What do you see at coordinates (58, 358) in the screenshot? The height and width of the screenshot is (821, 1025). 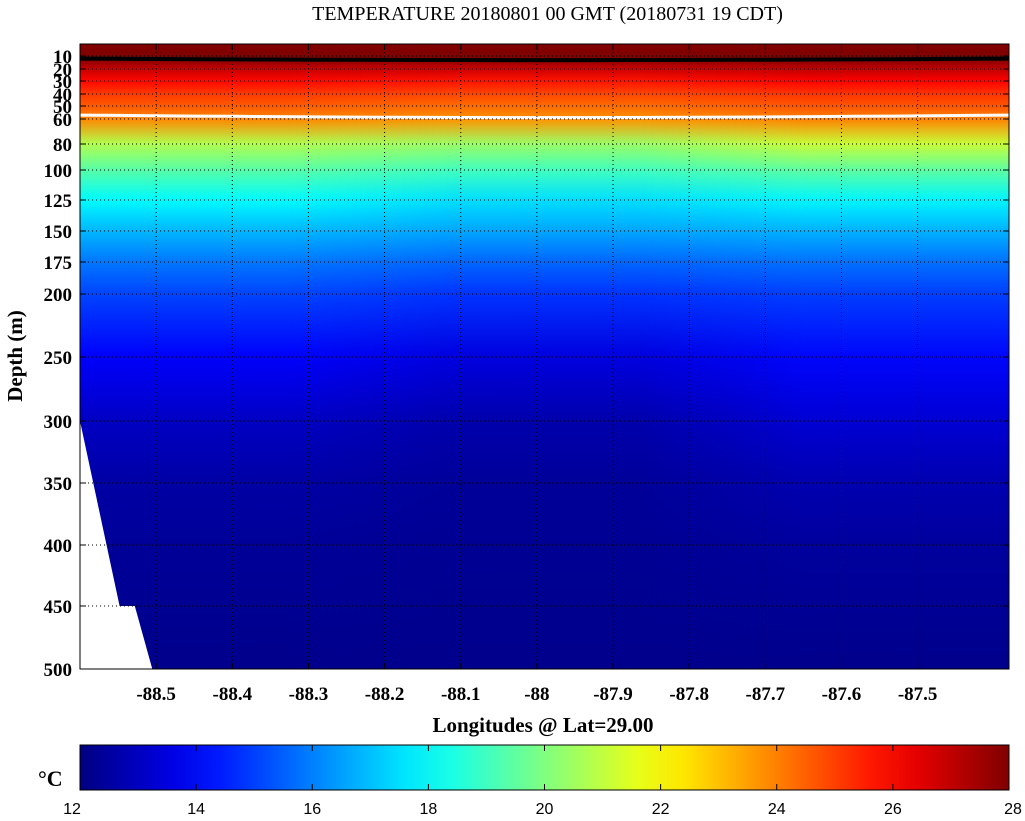 I see `y-tick-label: 250` at bounding box center [58, 358].